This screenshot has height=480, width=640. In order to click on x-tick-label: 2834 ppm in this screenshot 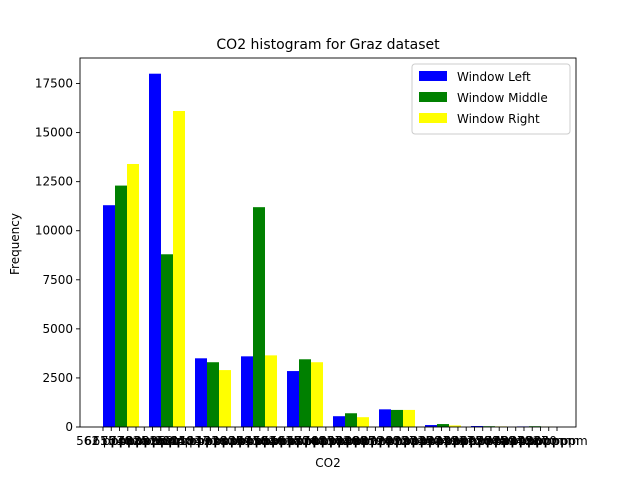, I will do `click(523, 441)`.